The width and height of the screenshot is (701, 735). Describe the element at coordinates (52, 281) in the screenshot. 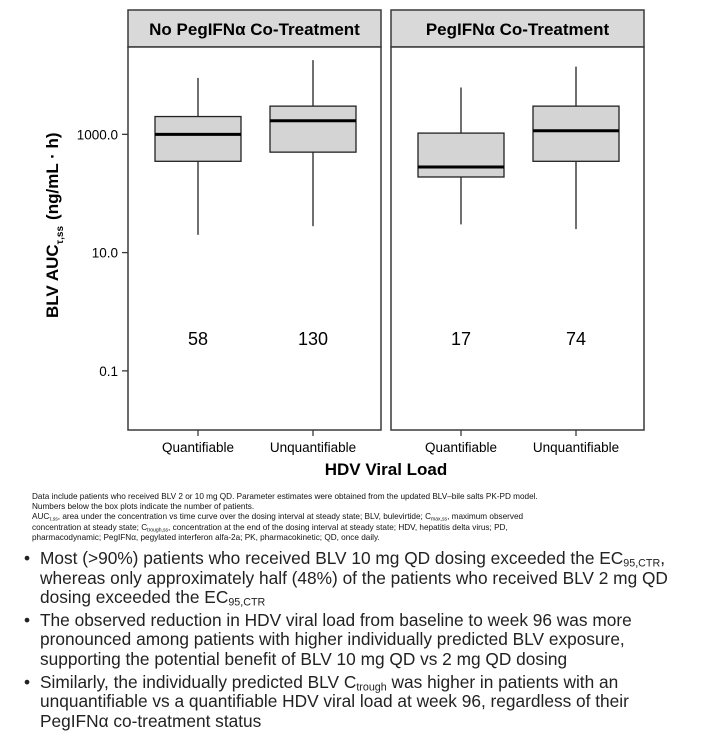

I see `y-axis-label-main: BLV AUC` at that location.